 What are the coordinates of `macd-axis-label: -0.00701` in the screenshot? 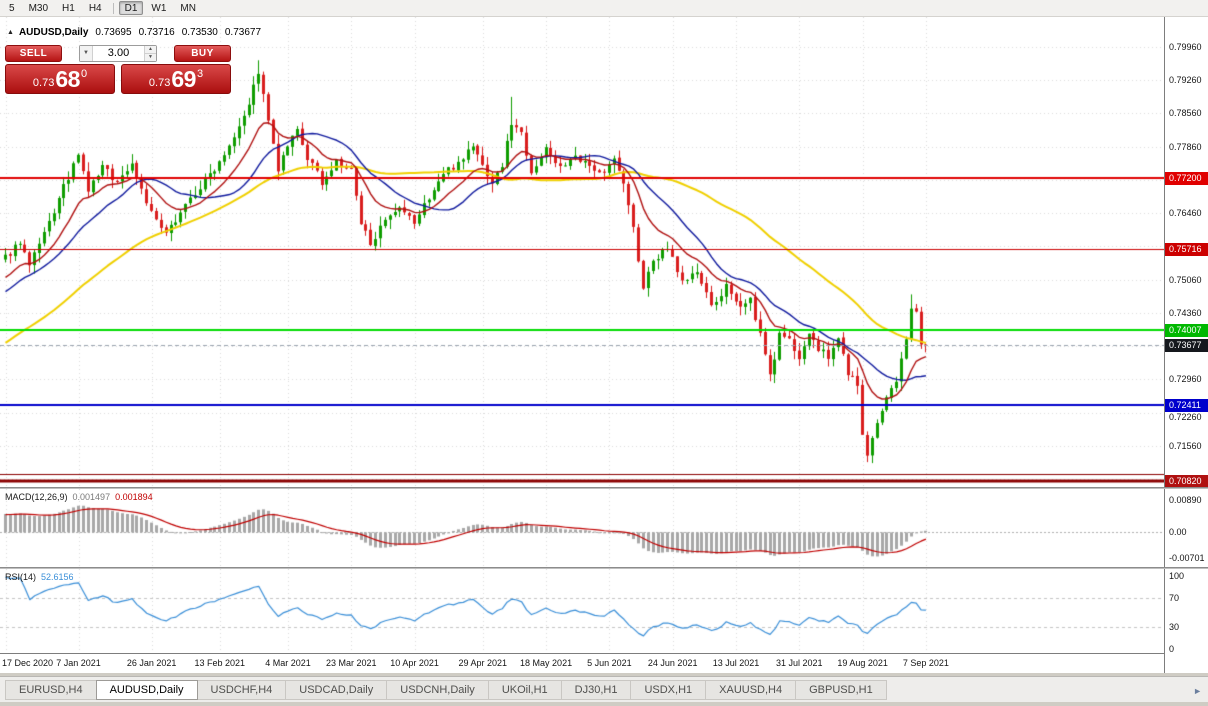 It's located at (1187, 558).